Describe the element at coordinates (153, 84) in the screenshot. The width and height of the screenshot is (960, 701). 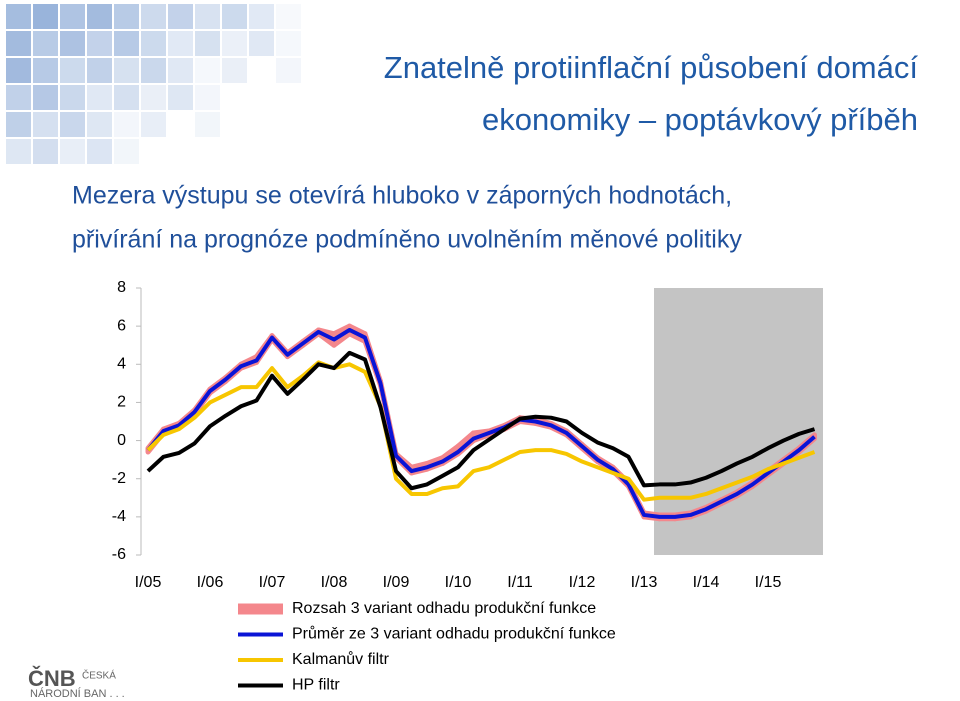
I see `mosaic` at that location.